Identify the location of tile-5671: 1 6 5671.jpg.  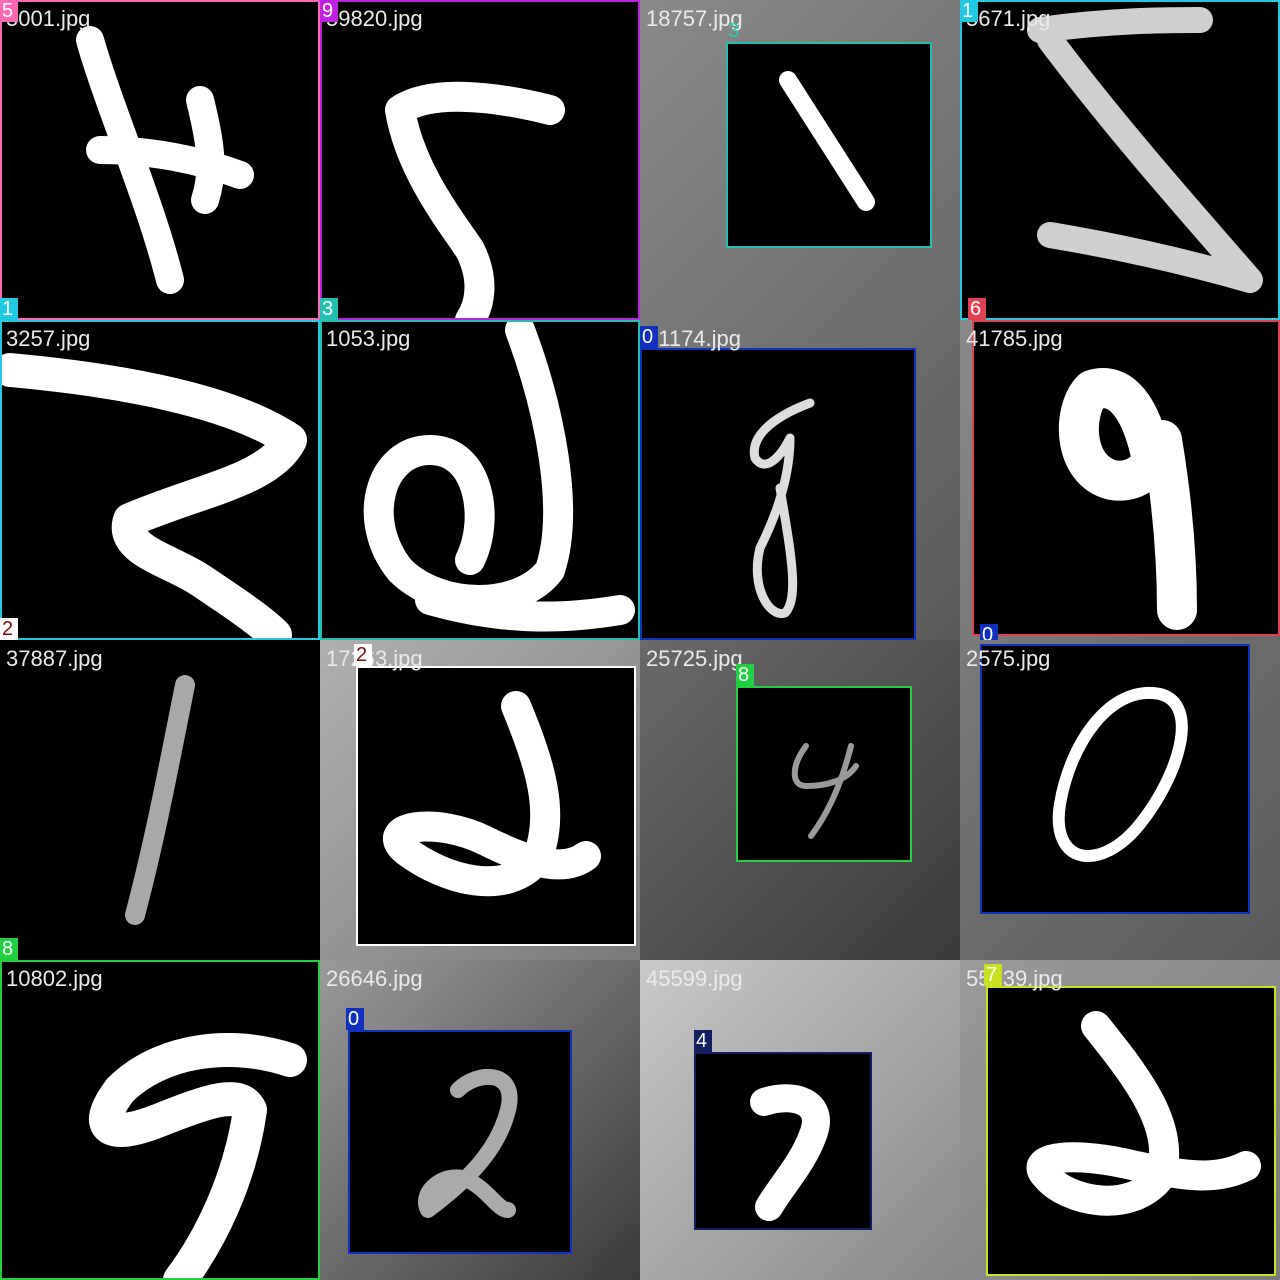
(1120, 160).